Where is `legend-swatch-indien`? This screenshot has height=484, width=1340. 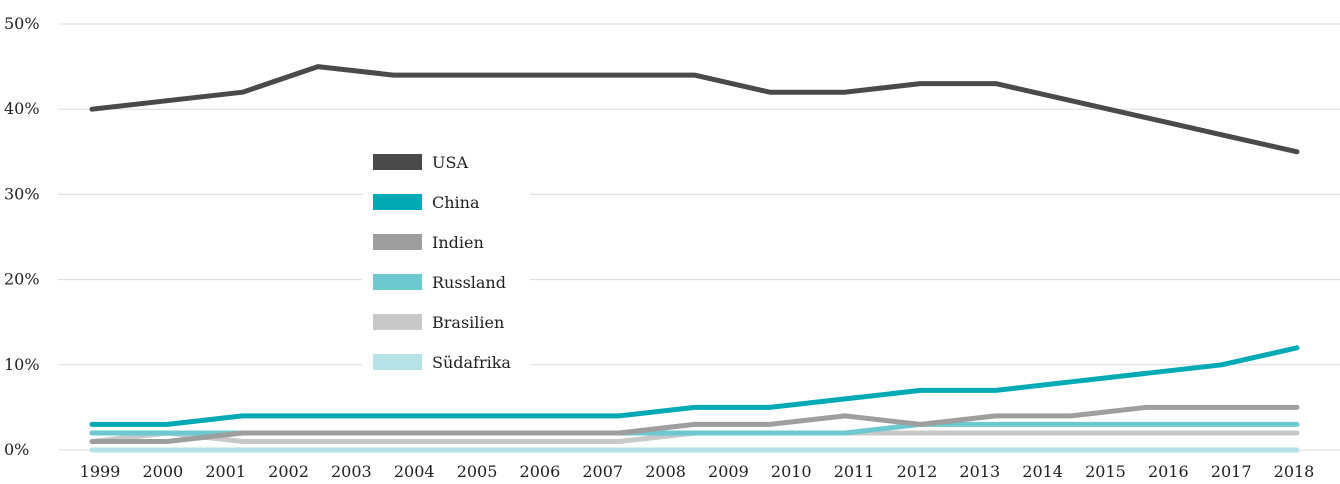 legend-swatch-indien is located at coordinates (397, 242).